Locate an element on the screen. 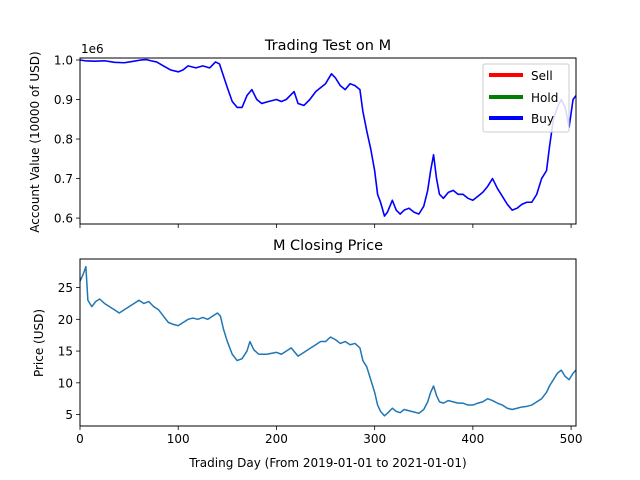  chart-top-title: Trading Test on M is located at coordinates (327, 46).